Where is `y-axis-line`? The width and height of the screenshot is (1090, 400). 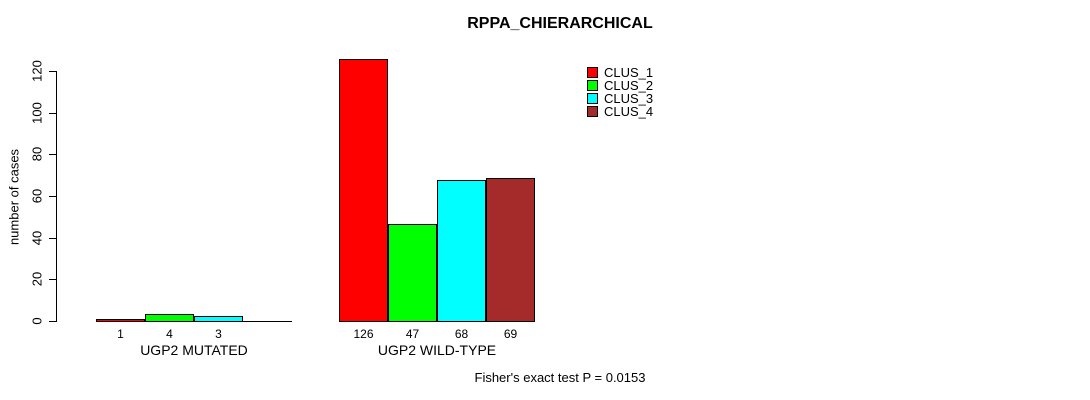 y-axis-line is located at coordinates (56, 196).